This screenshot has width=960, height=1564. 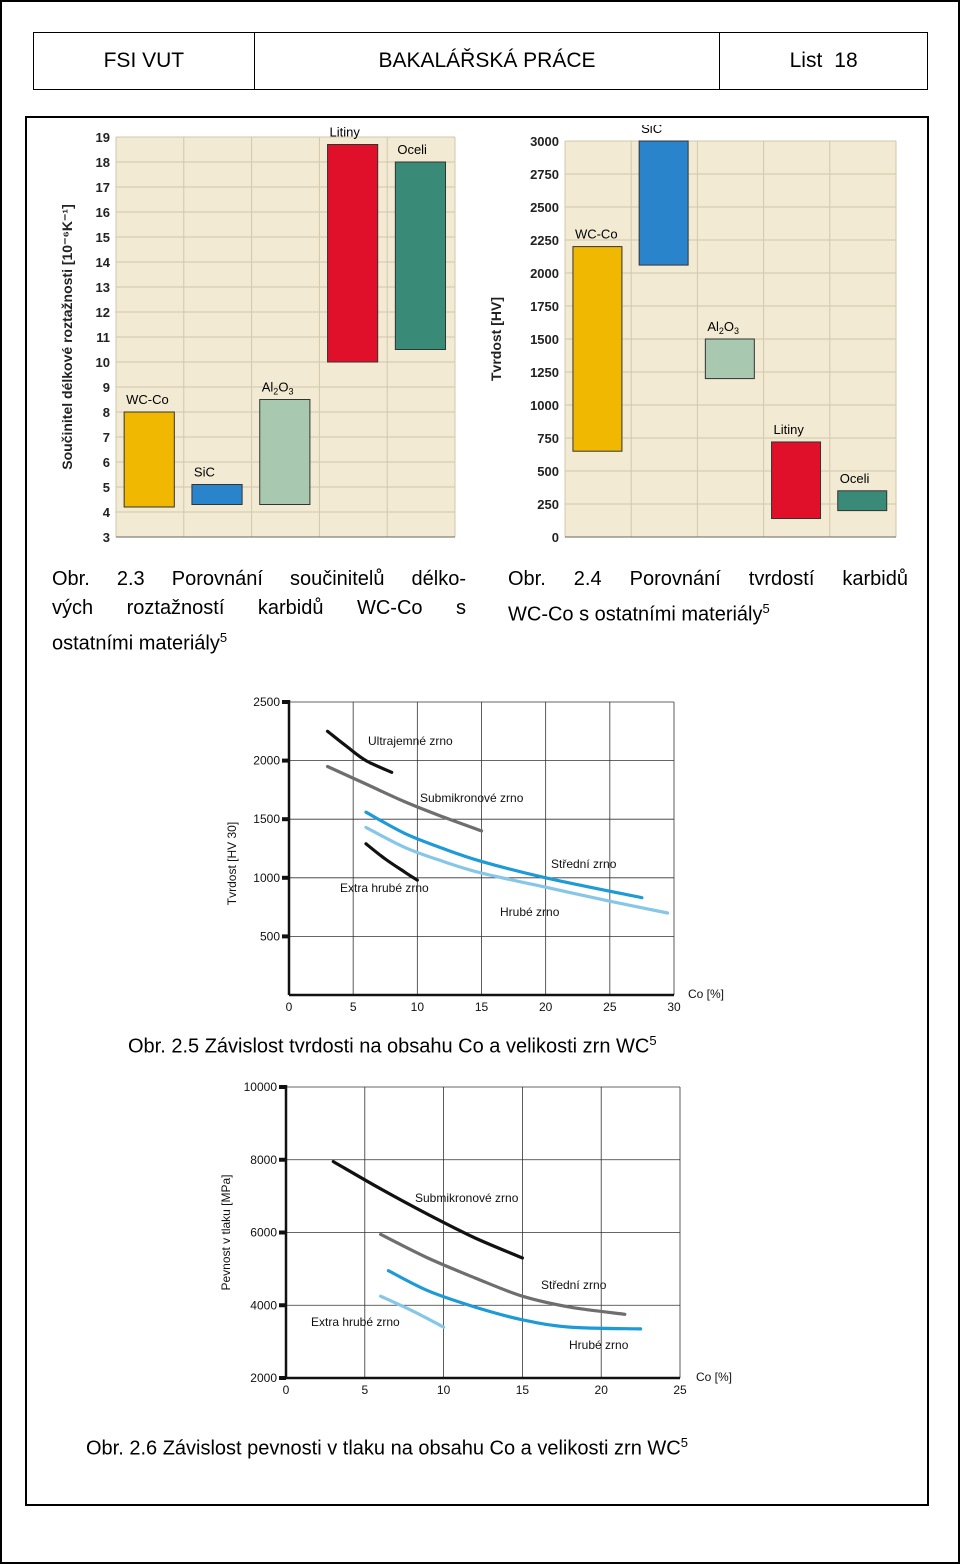 I want to click on caption-fig-2-5-ref: 5, so click(x=653, y=1040).